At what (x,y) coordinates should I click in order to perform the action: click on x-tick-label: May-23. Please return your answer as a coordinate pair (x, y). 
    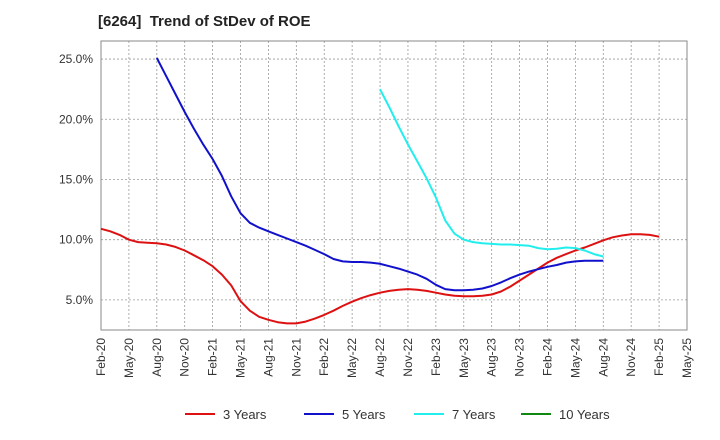
    Looking at the image, I should click on (464, 358).